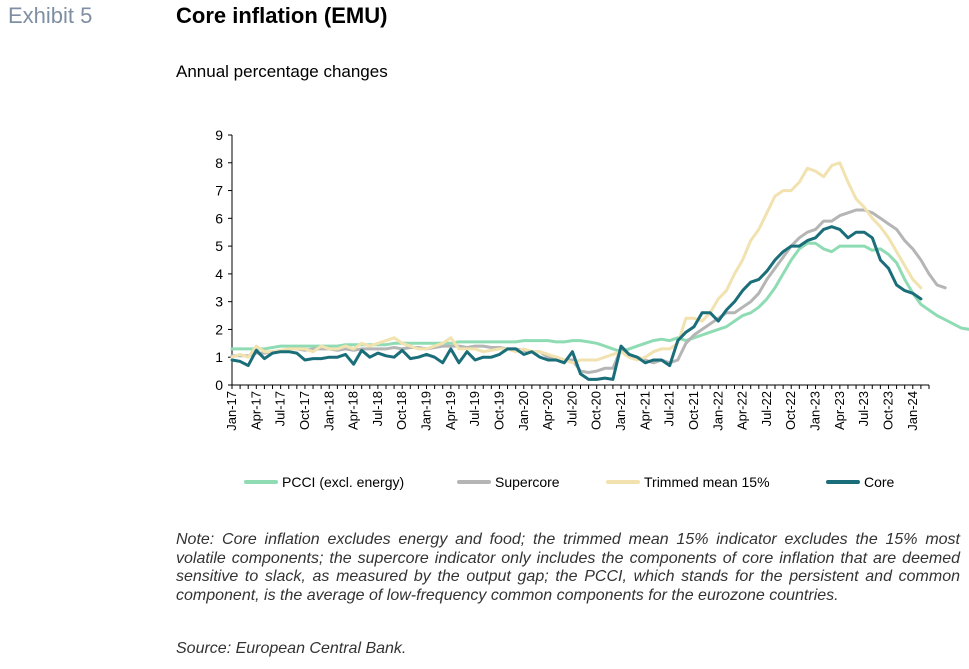 The image size is (969, 669). Describe the element at coordinates (343, 482) in the screenshot. I see `legend-label-pcci-excl-energy: PCCI (excl. energy)` at that location.